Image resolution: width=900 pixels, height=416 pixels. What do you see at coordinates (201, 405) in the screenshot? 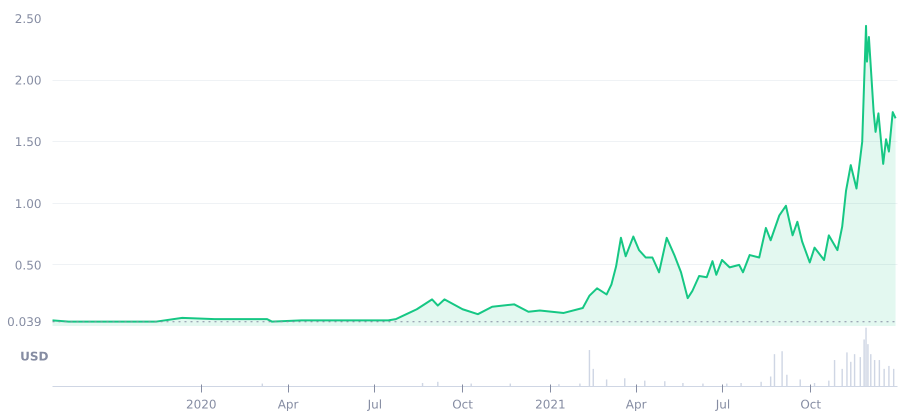
I see `x-tick-label: 2020` at bounding box center [201, 405].